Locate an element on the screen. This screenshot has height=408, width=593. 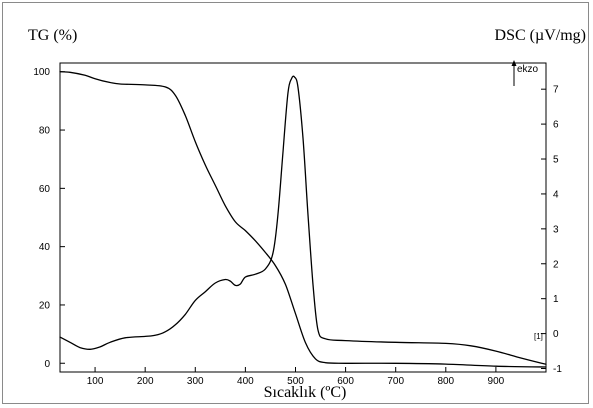
x-axis-title: Sıcaklık (ºC) is located at coordinates (305, 392).